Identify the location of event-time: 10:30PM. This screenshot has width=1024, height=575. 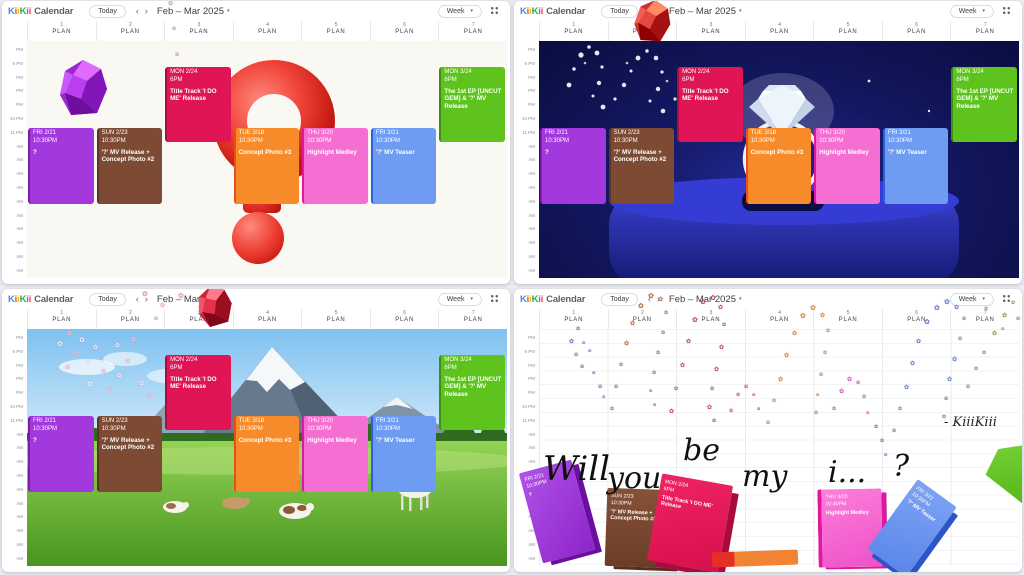
(250, 140).